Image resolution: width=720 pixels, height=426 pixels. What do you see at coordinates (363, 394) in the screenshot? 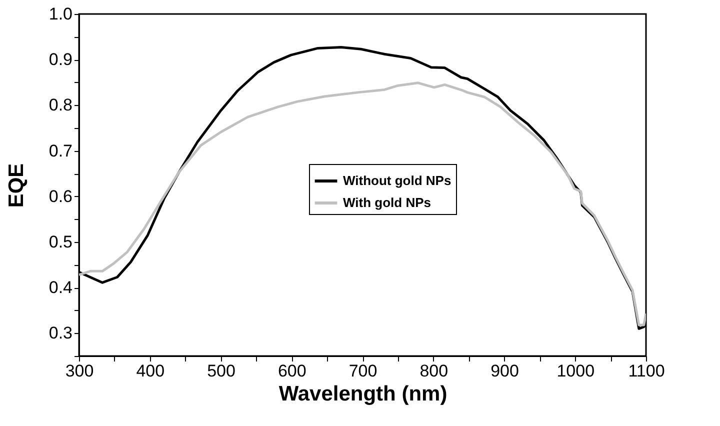
I see `x-axis-title: Wavelength (nm)` at bounding box center [363, 394].